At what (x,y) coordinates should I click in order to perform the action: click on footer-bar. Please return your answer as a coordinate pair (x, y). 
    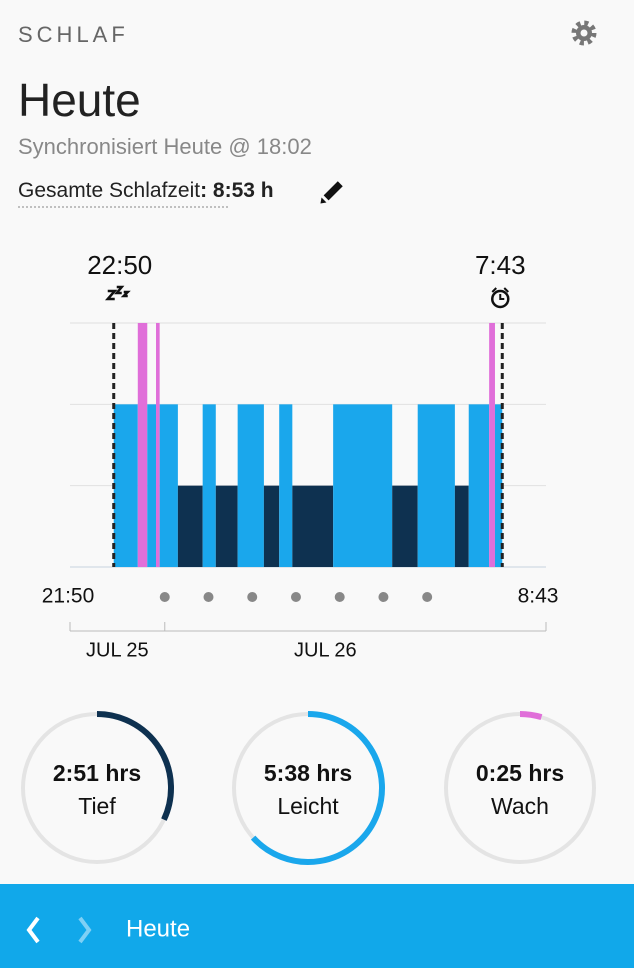
    Looking at the image, I should click on (317, 926).